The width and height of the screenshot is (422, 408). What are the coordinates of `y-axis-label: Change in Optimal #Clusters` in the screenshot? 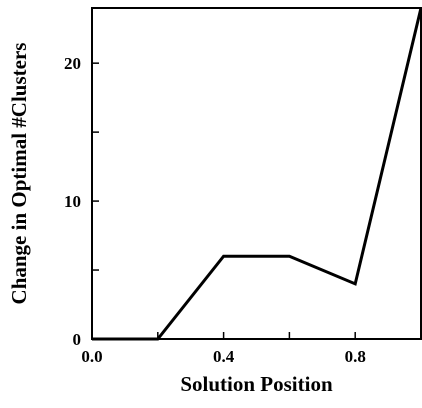 It's located at (19, 174).